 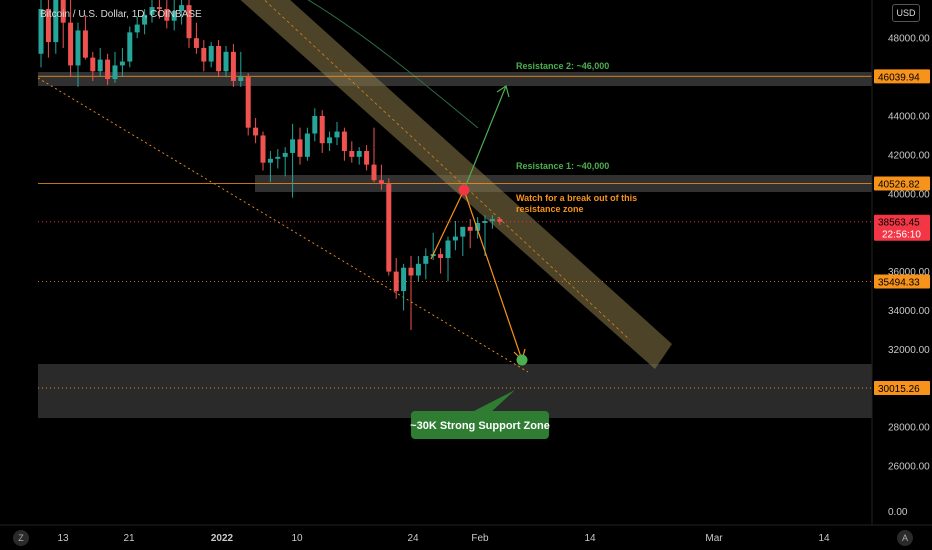 I want to click on moving-average-line, so click(x=393, y=64).